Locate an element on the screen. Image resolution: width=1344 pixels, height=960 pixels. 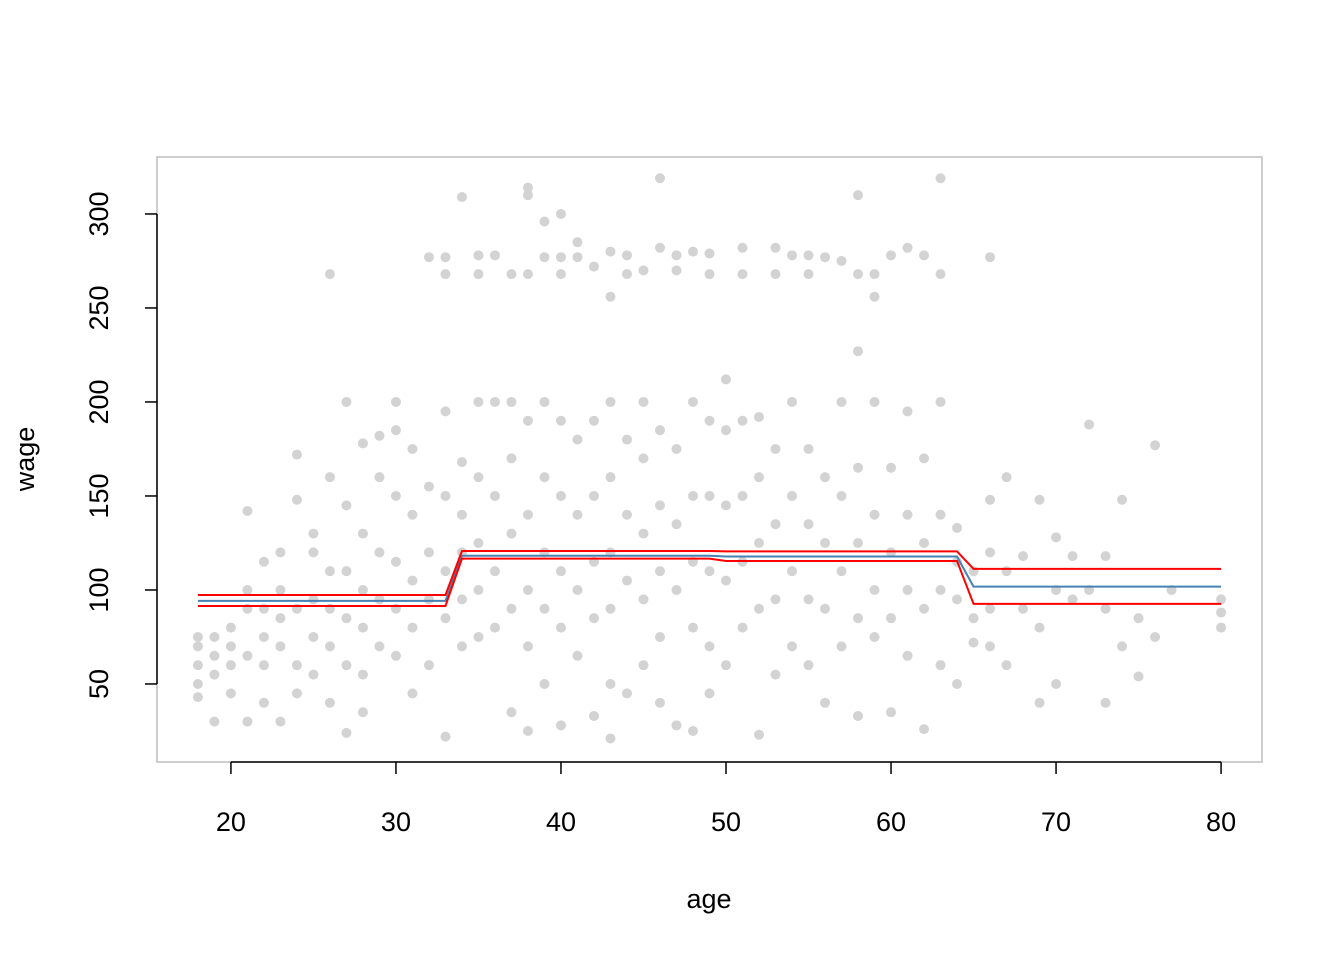
y-tick-label: 50 is located at coordinates (99, 684).